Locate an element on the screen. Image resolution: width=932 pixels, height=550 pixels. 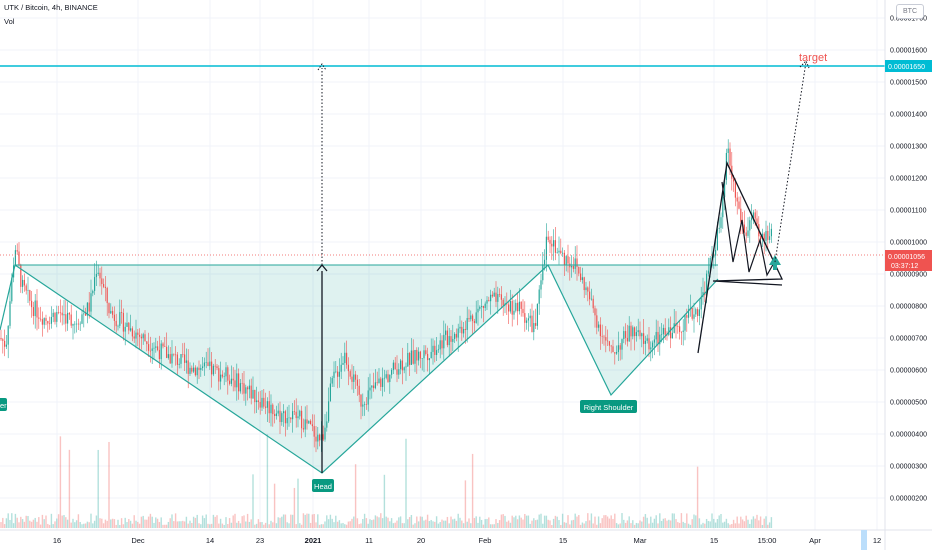
volume-indicator-label: Vol is located at coordinates (9, 21).